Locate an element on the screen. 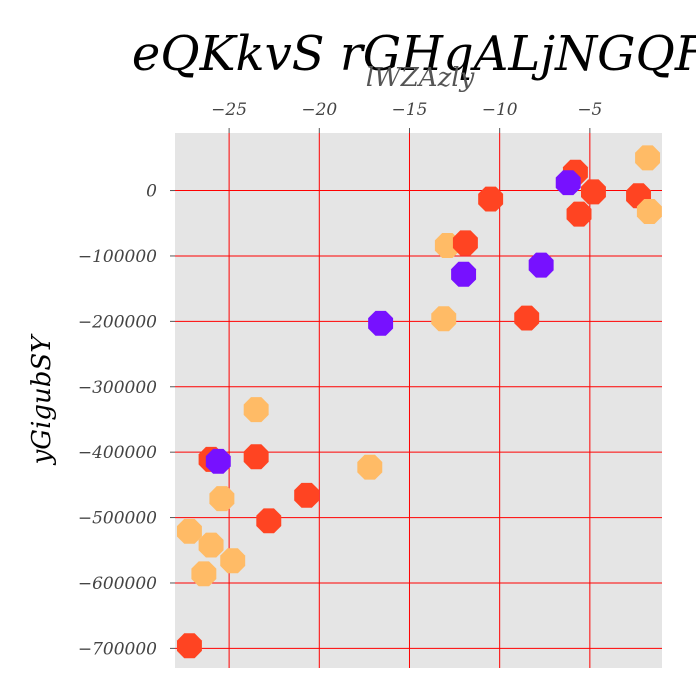 This screenshot has height=696, width=696. y-tick-label: 0 is located at coordinates (151, 192).